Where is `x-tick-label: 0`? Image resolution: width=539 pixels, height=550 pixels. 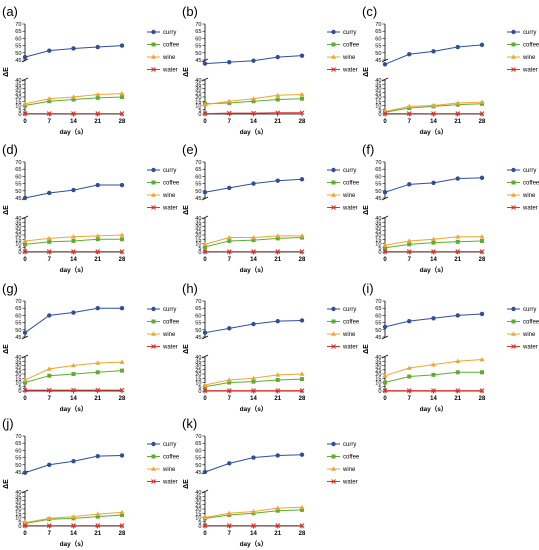
x-tick-label: 0 is located at coordinates (25, 122).